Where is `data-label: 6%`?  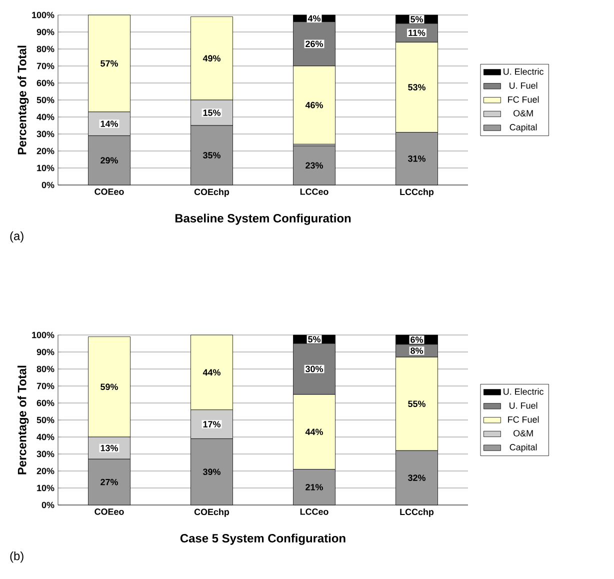 data-label: 6% is located at coordinates (416, 339).